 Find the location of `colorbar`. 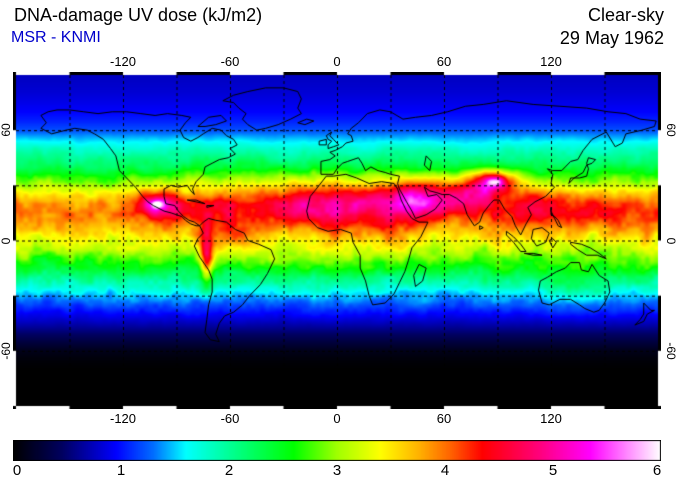

colorbar is located at coordinates (337, 450).